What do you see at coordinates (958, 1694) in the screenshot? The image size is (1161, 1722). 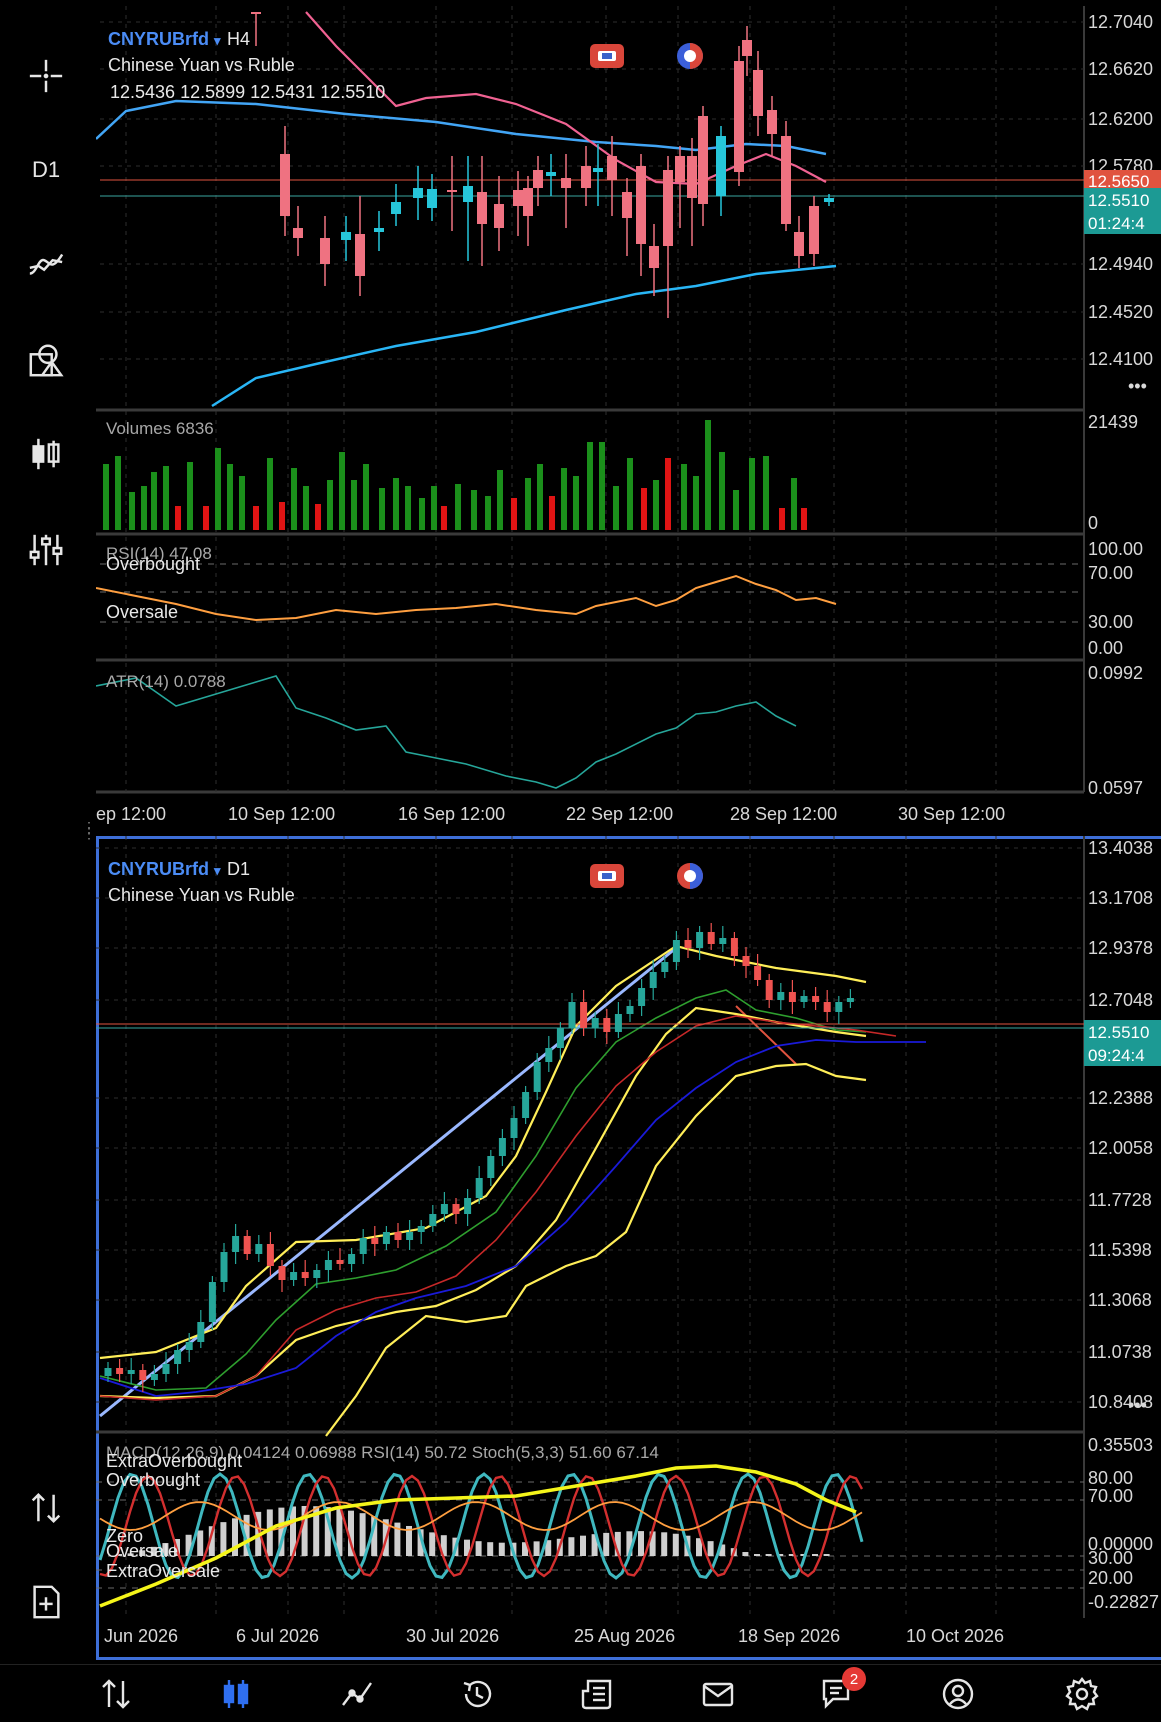 I see `community-icon` at bounding box center [958, 1694].